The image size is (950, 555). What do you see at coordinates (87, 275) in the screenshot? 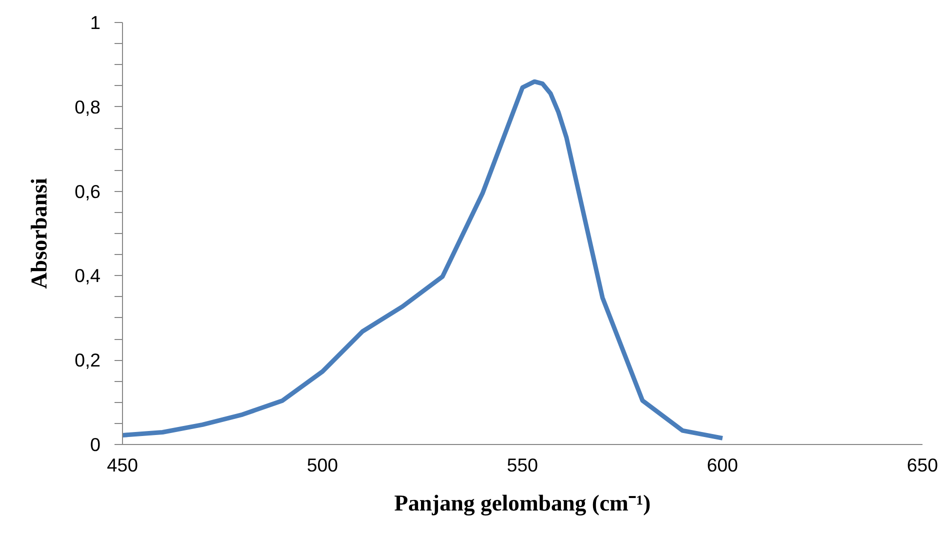
I see `y-tick-label: 0,4` at bounding box center [87, 275].